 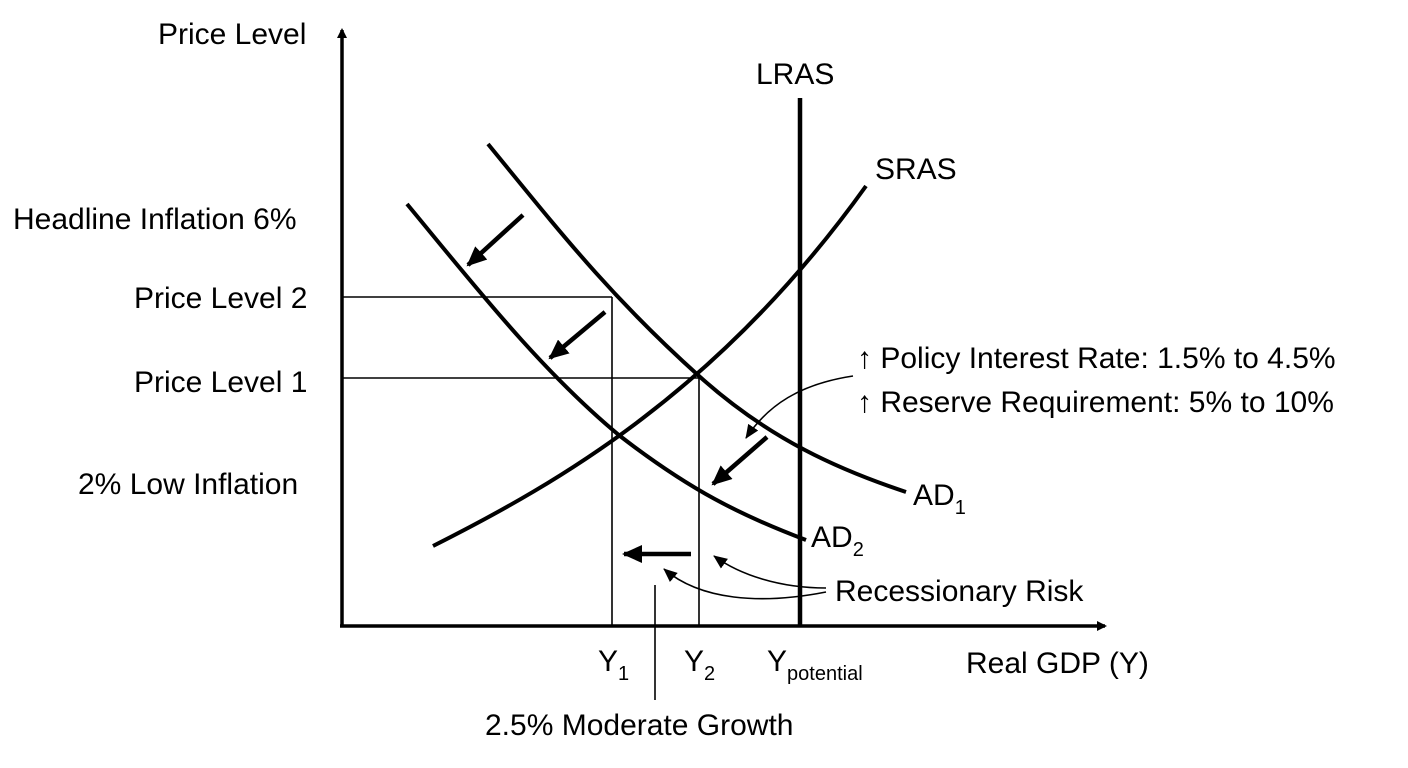 What do you see at coordinates (815, 665) in the screenshot?
I see `y-potential-label: Ypotential` at bounding box center [815, 665].